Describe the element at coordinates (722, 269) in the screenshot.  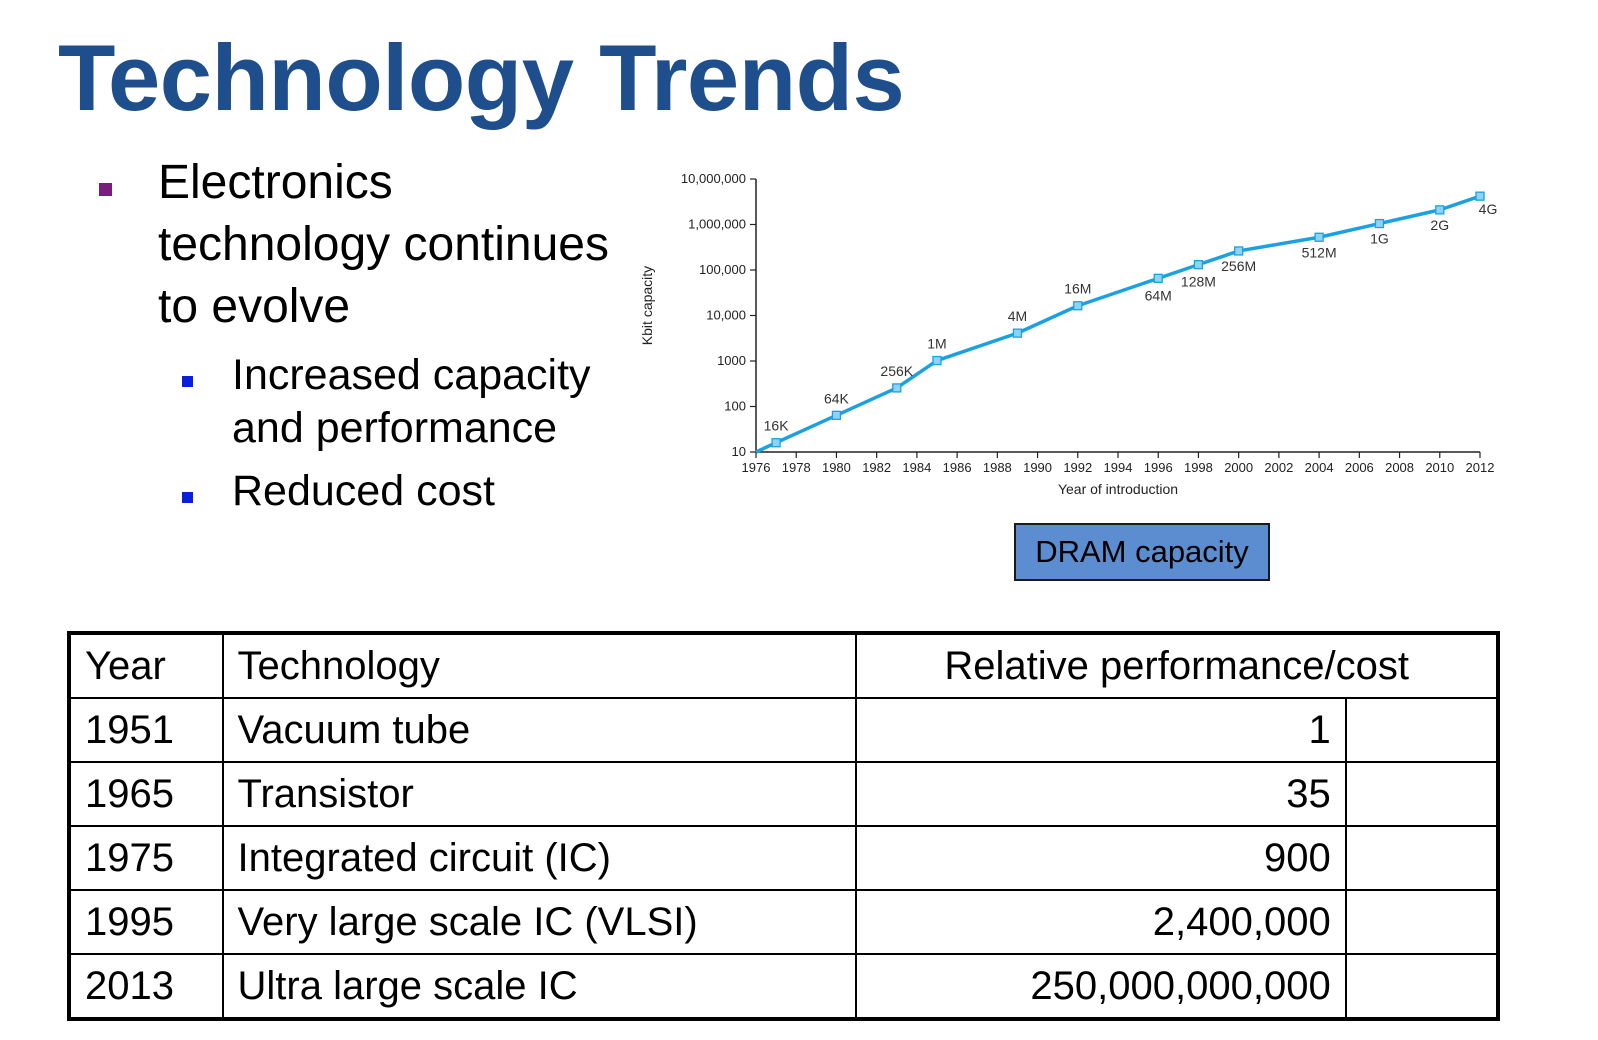
I see `y-tick-label: 100,000` at that location.